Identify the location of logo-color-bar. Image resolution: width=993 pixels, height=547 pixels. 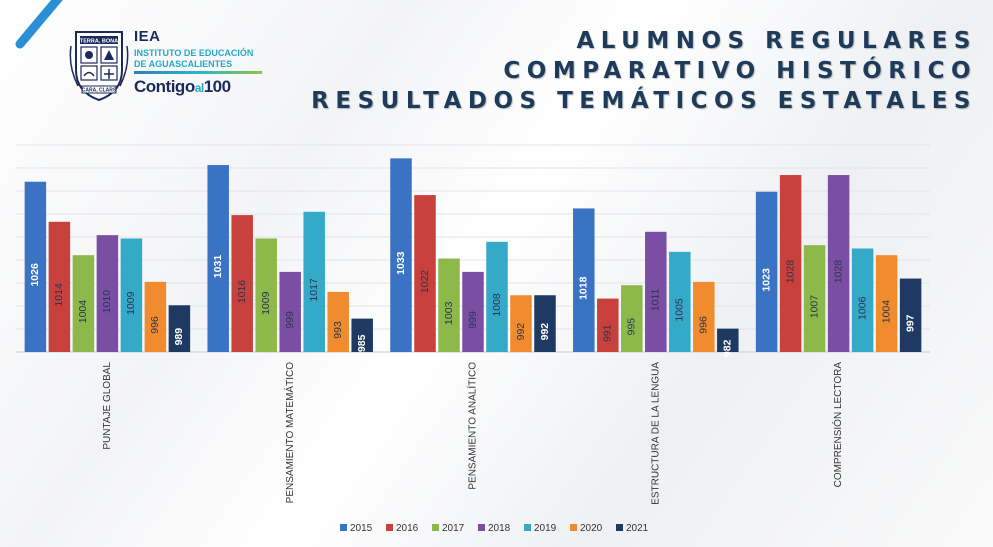
(198, 72).